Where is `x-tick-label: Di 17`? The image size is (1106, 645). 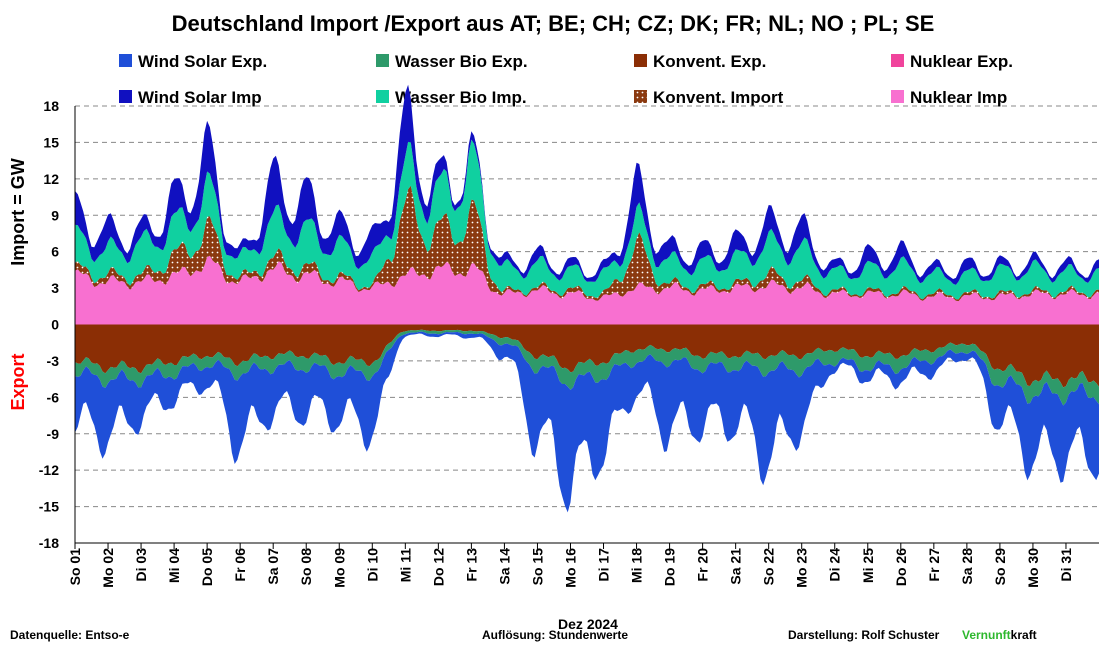 x-tick-label: Di 17 is located at coordinates (604, 565).